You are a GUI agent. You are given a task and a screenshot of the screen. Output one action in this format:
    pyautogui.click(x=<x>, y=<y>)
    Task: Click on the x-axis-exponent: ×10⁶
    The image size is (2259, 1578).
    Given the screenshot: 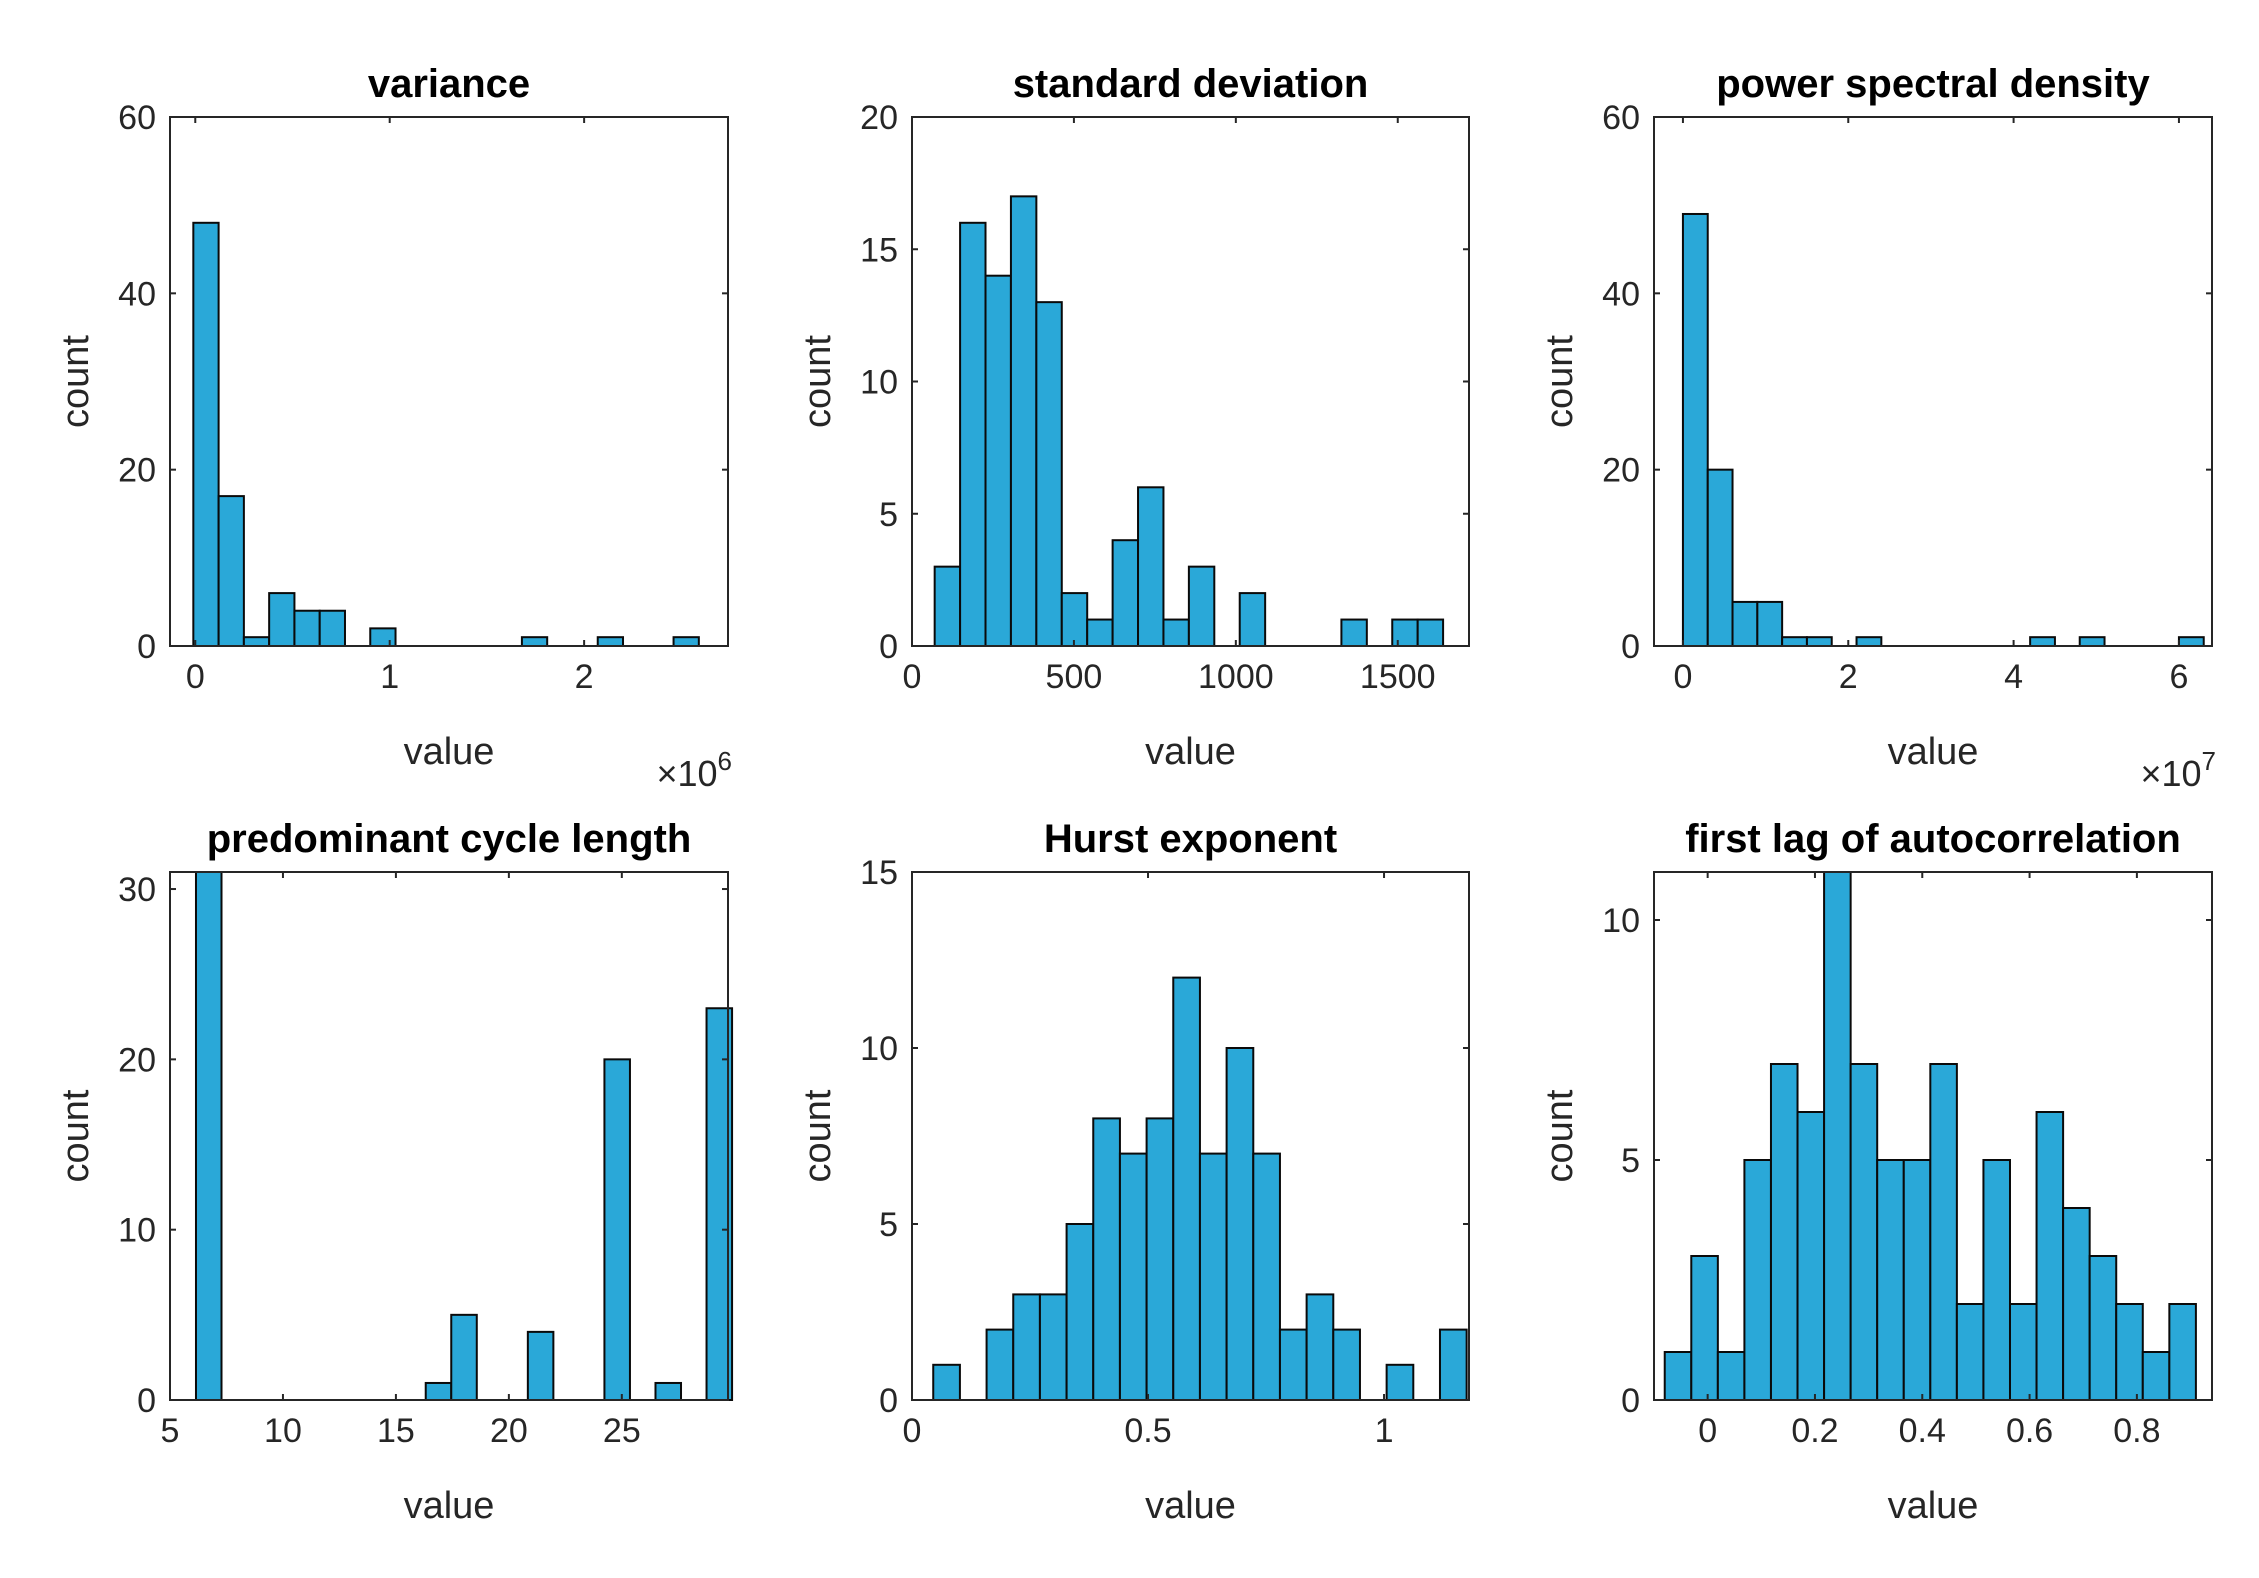 What is the action you would take?
    pyautogui.click(x=694, y=770)
    